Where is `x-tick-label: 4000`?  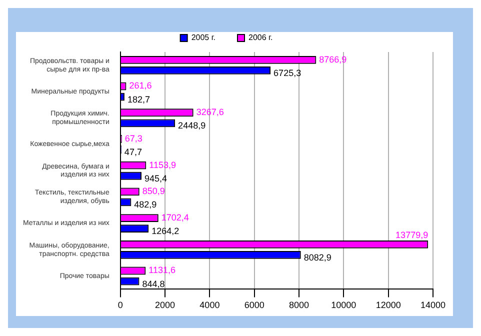
x-tick-label: 4000 is located at coordinates (210, 305).